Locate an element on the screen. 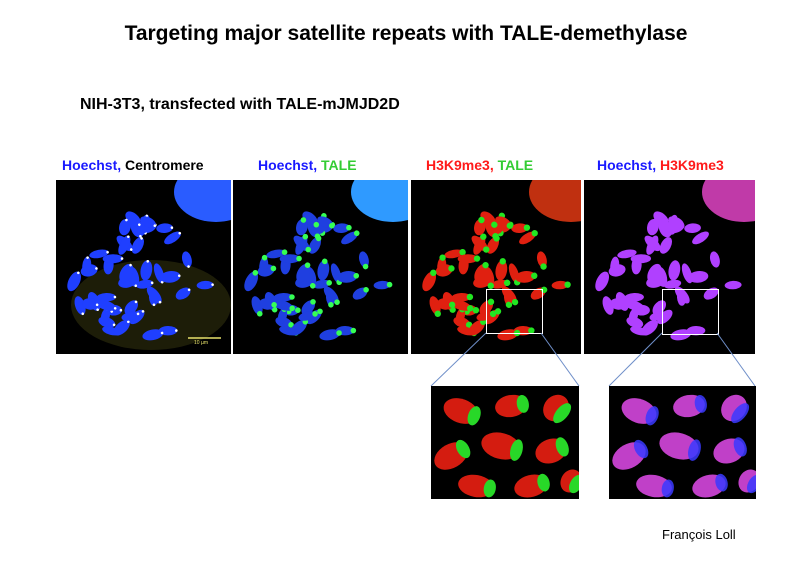  panel-3-label: H3K9me3, TALE is located at coordinates (479, 165).